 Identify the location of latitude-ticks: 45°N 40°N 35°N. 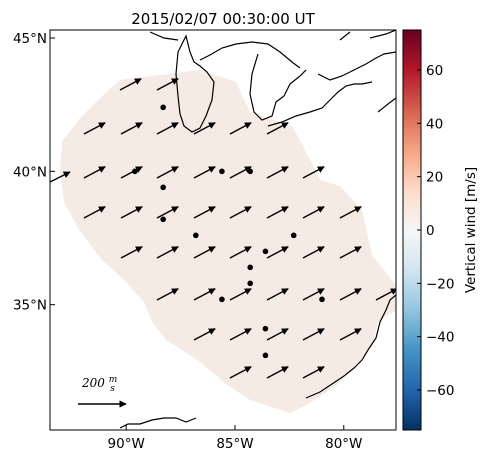
(34, 172).